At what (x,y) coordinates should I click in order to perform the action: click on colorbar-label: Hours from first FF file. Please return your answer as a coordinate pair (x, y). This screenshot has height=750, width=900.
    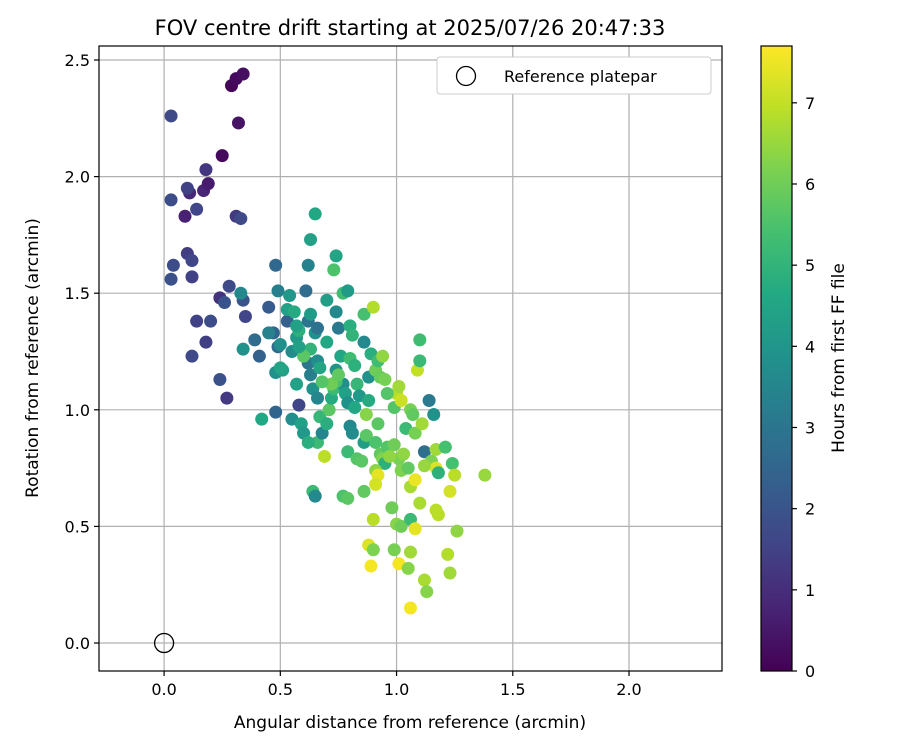
    Looking at the image, I should click on (839, 358).